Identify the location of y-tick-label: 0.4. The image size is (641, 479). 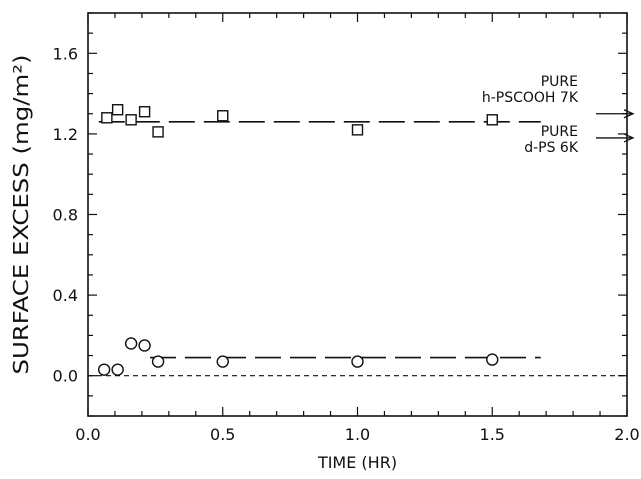
(65, 295).